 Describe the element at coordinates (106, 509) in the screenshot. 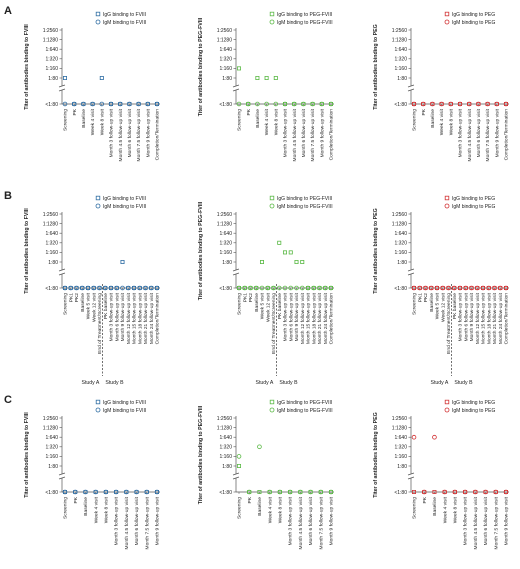

I see `x-tick-label: Week 8 visit` at that location.